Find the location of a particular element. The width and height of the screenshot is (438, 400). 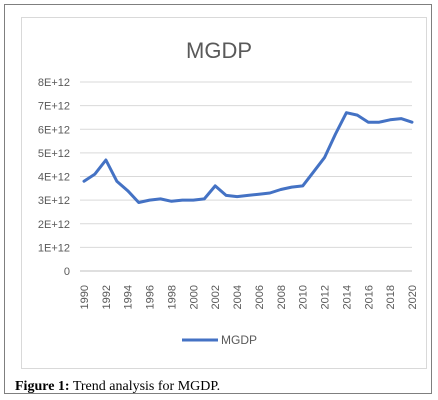

y-tick-label: 5E+12 is located at coordinates (54, 154).